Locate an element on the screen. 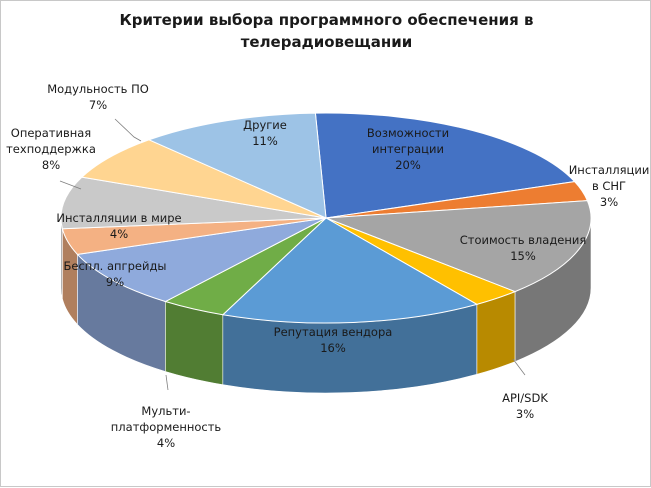  data-label-category: Модульность ПО is located at coordinates (98, 89).